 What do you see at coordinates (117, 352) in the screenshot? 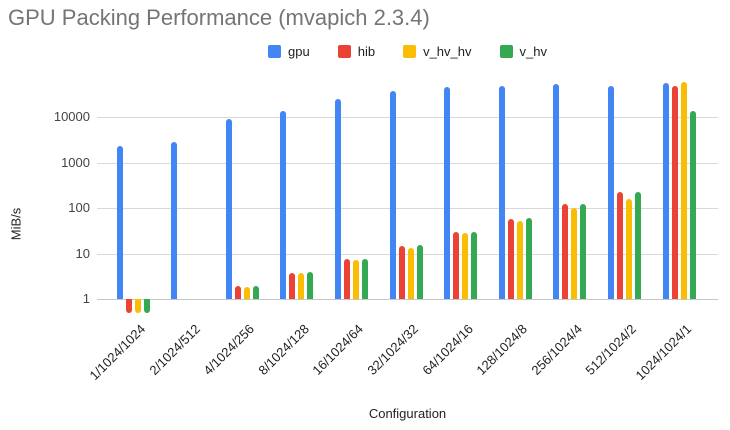
I see `x-tick-label: 1/1024/1024` at bounding box center [117, 352].